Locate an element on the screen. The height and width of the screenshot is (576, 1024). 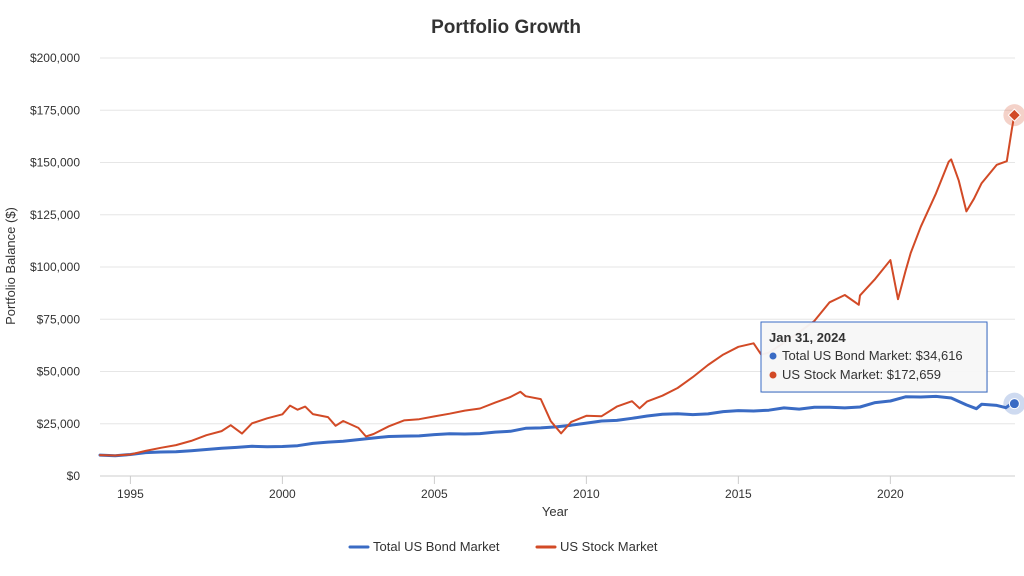
x-tick-label: 2000 is located at coordinates (282, 494).